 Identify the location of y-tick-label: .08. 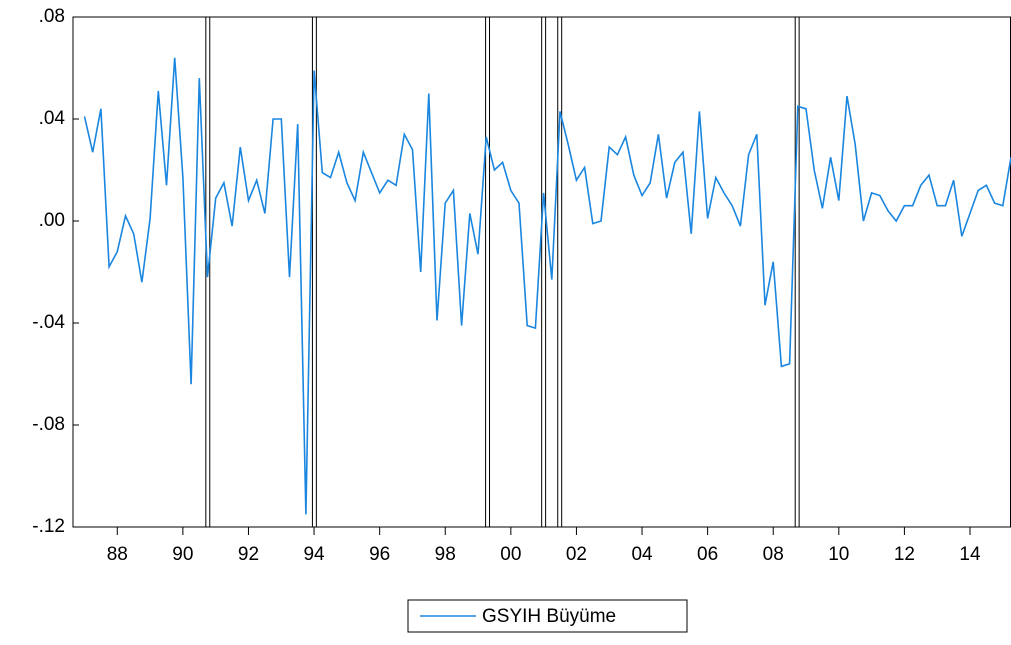
(52, 16).